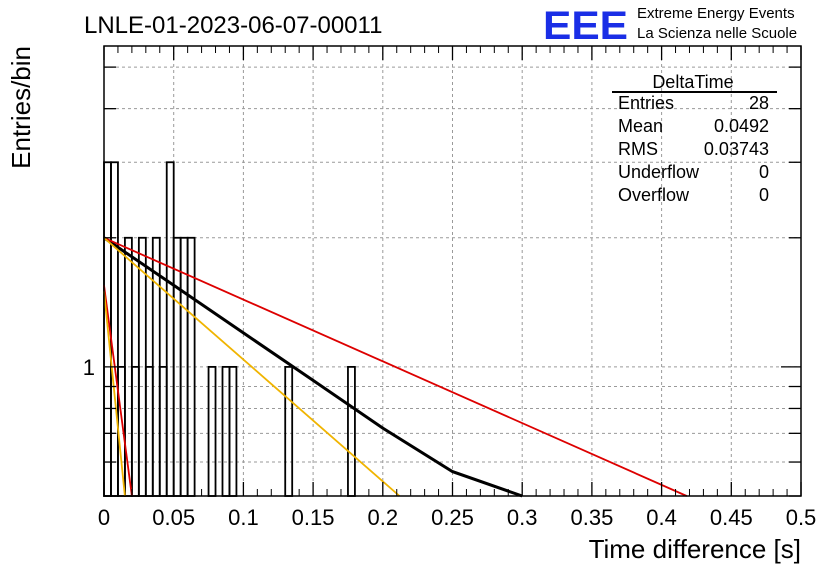 The width and height of the screenshot is (836, 572). What do you see at coordinates (731, 517) in the screenshot?
I see `x-tick-label: 0.45` at bounding box center [731, 517].